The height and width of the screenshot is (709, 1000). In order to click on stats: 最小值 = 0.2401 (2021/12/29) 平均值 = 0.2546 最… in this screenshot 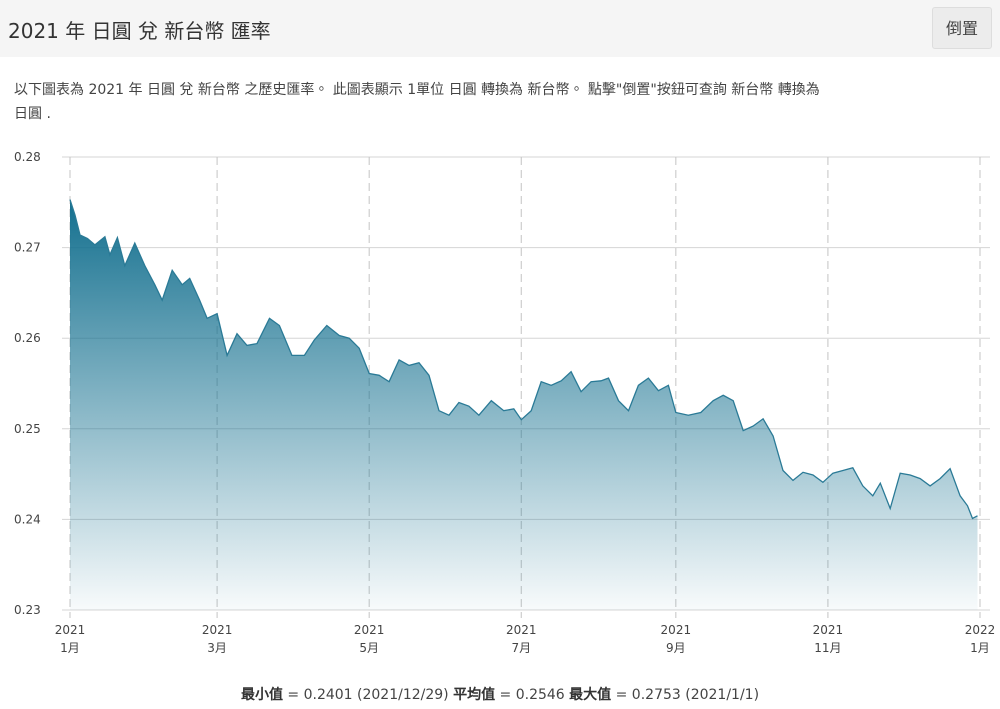, I will do `click(500, 694)`.